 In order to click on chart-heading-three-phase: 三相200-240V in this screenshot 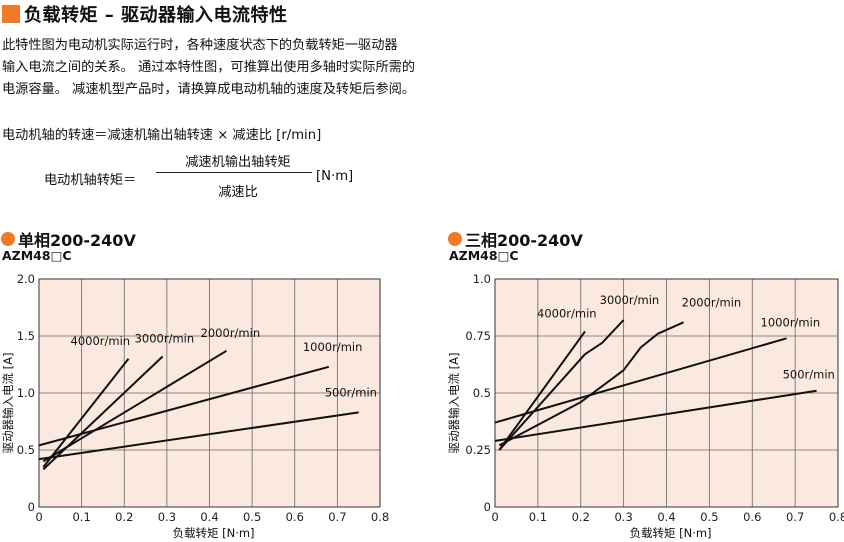, I will do `click(515, 239)`.